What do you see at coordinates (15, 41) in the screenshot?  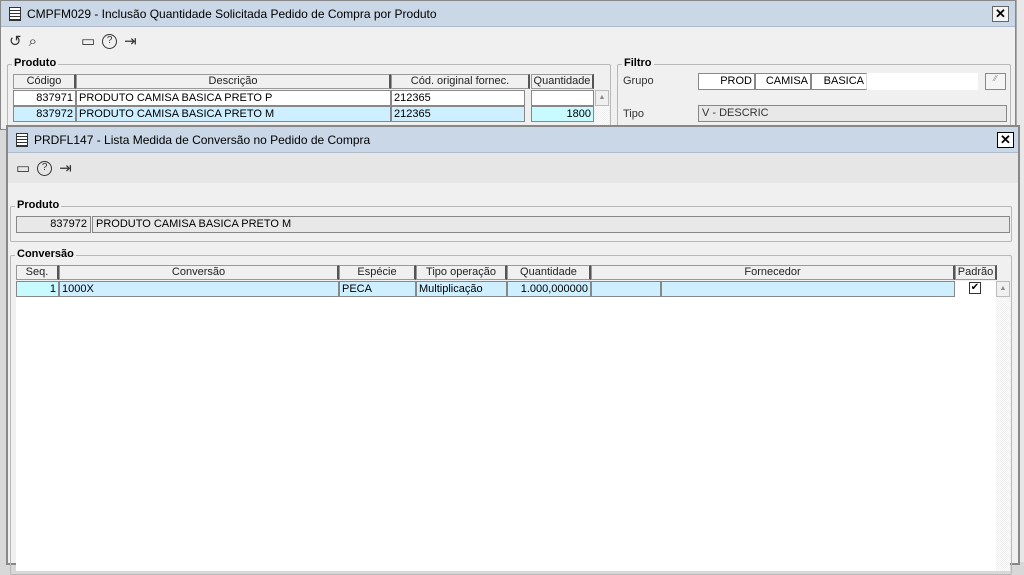 I see `undo-icon: ↺` at bounding box center [15, 41].